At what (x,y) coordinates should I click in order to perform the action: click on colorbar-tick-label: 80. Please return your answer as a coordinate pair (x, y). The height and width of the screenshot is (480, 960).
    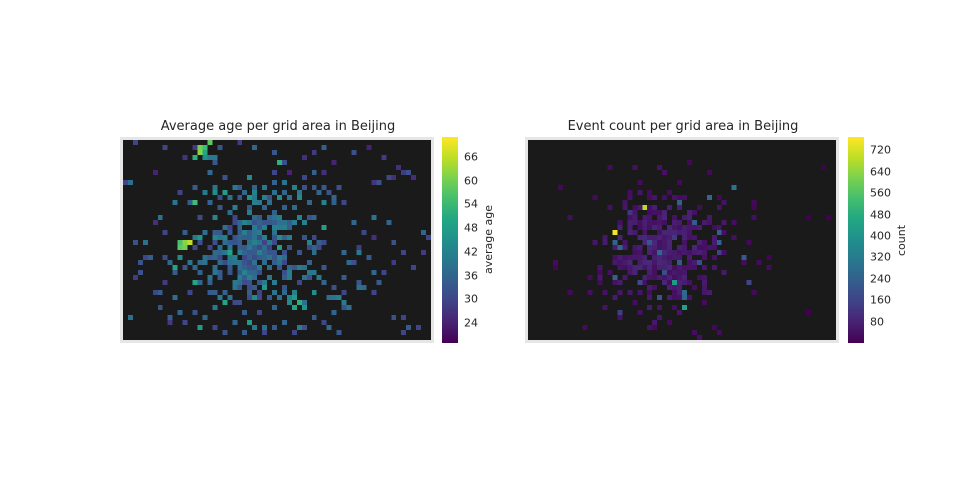
    Looking at the image, I should click on (877, 322).